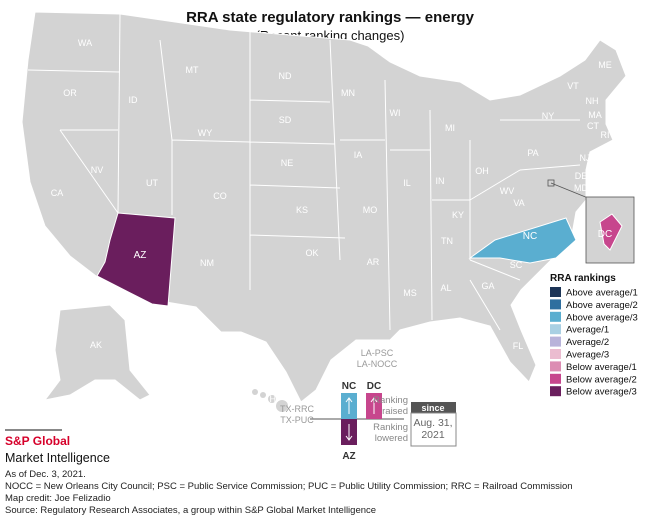 Image resolution: width=660 pixels, height=525 pixels. What do you see at coordinates (516, 265) in the screenshot?
I see `state-label: SC` at bounding box center [516, 265].